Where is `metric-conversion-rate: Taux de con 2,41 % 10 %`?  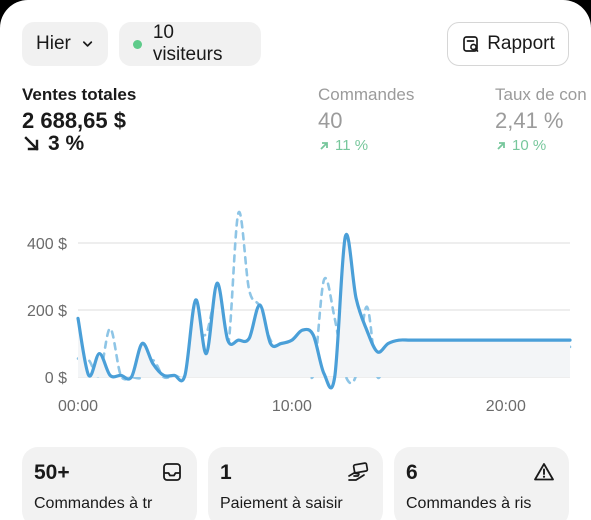
metric-conversion-rate: Taux de con 2,41 % 10 % is located at coordinates (541, 120).